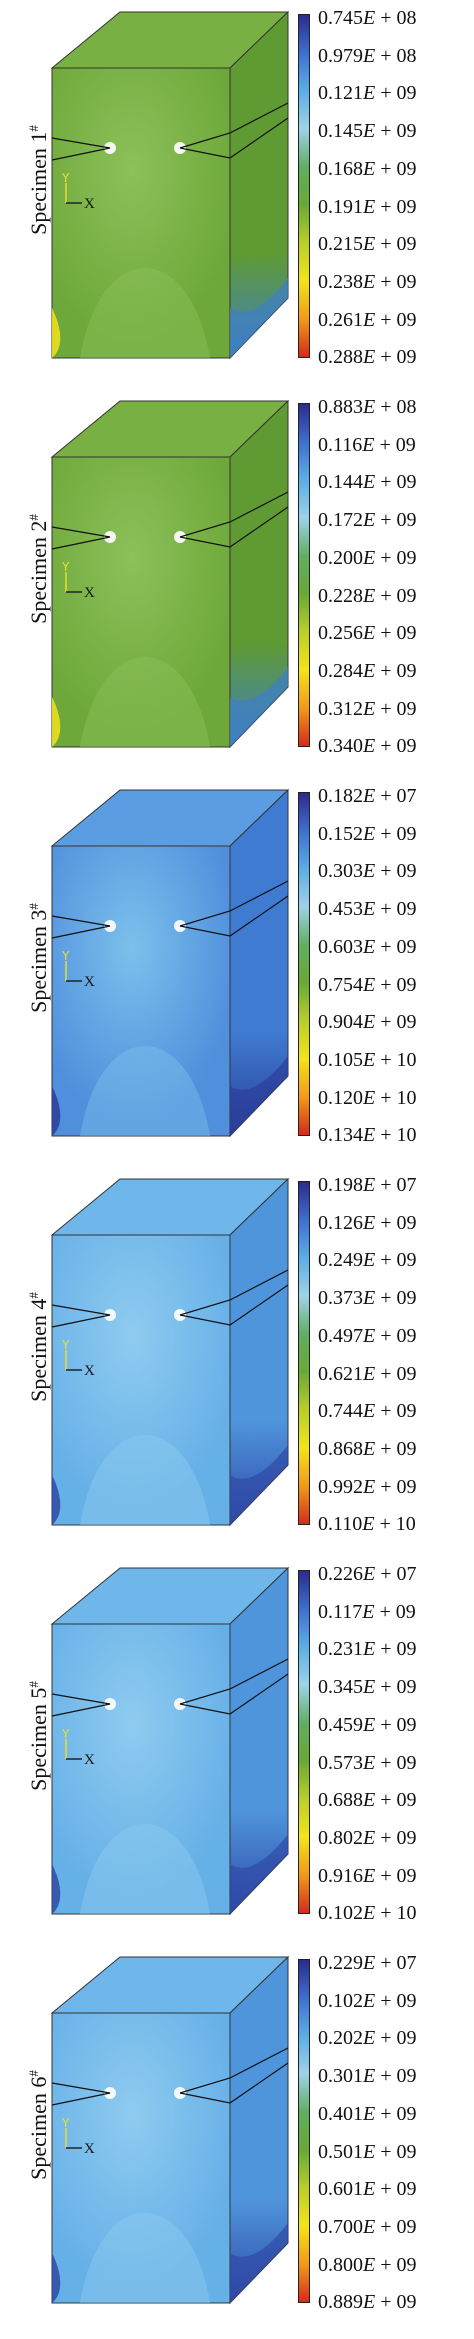 The height and width of the screenshot is (2339, 474). I want to click on scale-tick-label: 0.688E + 09, so click(367, 1800).